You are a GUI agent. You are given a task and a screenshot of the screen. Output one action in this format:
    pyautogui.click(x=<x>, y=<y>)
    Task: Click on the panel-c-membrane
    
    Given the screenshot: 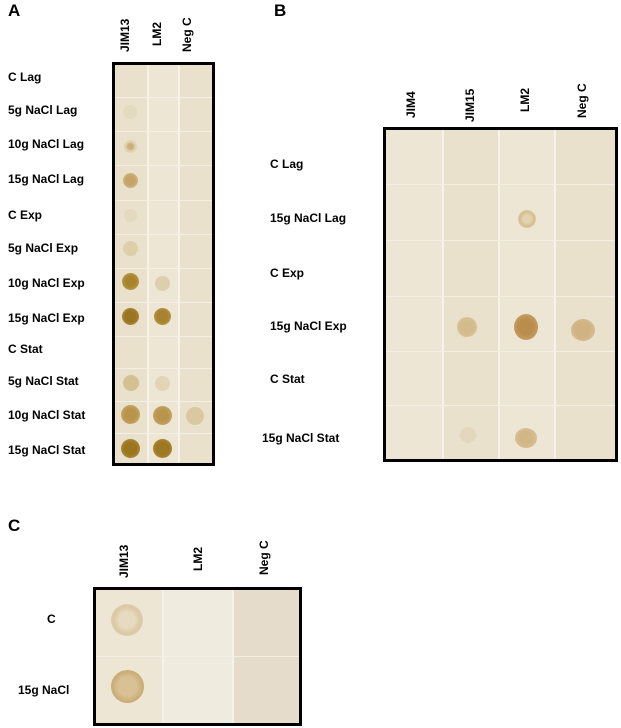 What is the action you would take?
    pyautogui.click(x=197, y=656)
    